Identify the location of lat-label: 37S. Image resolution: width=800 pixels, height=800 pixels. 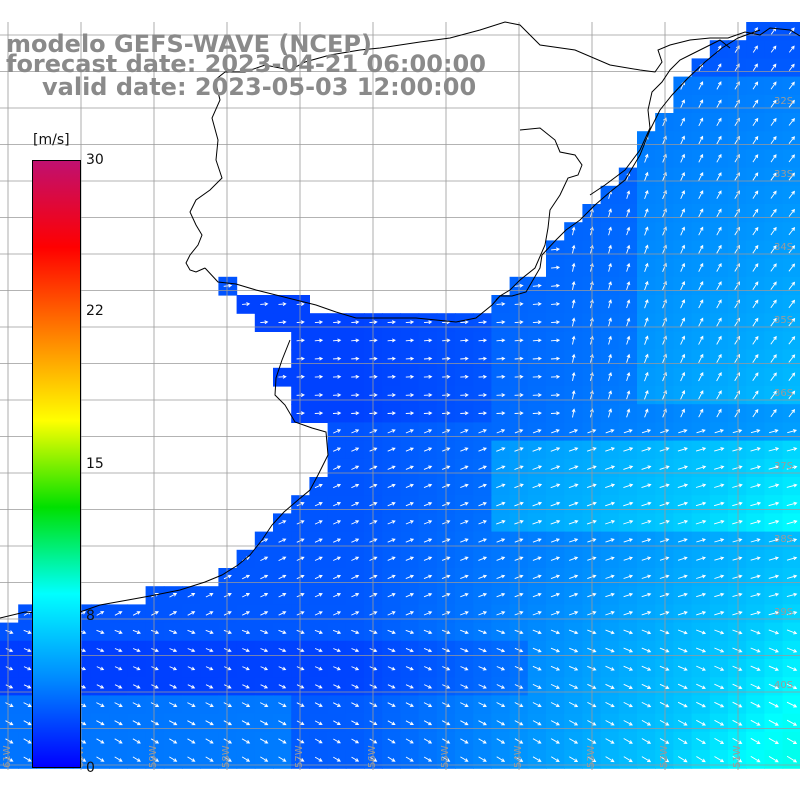
(783, 466).